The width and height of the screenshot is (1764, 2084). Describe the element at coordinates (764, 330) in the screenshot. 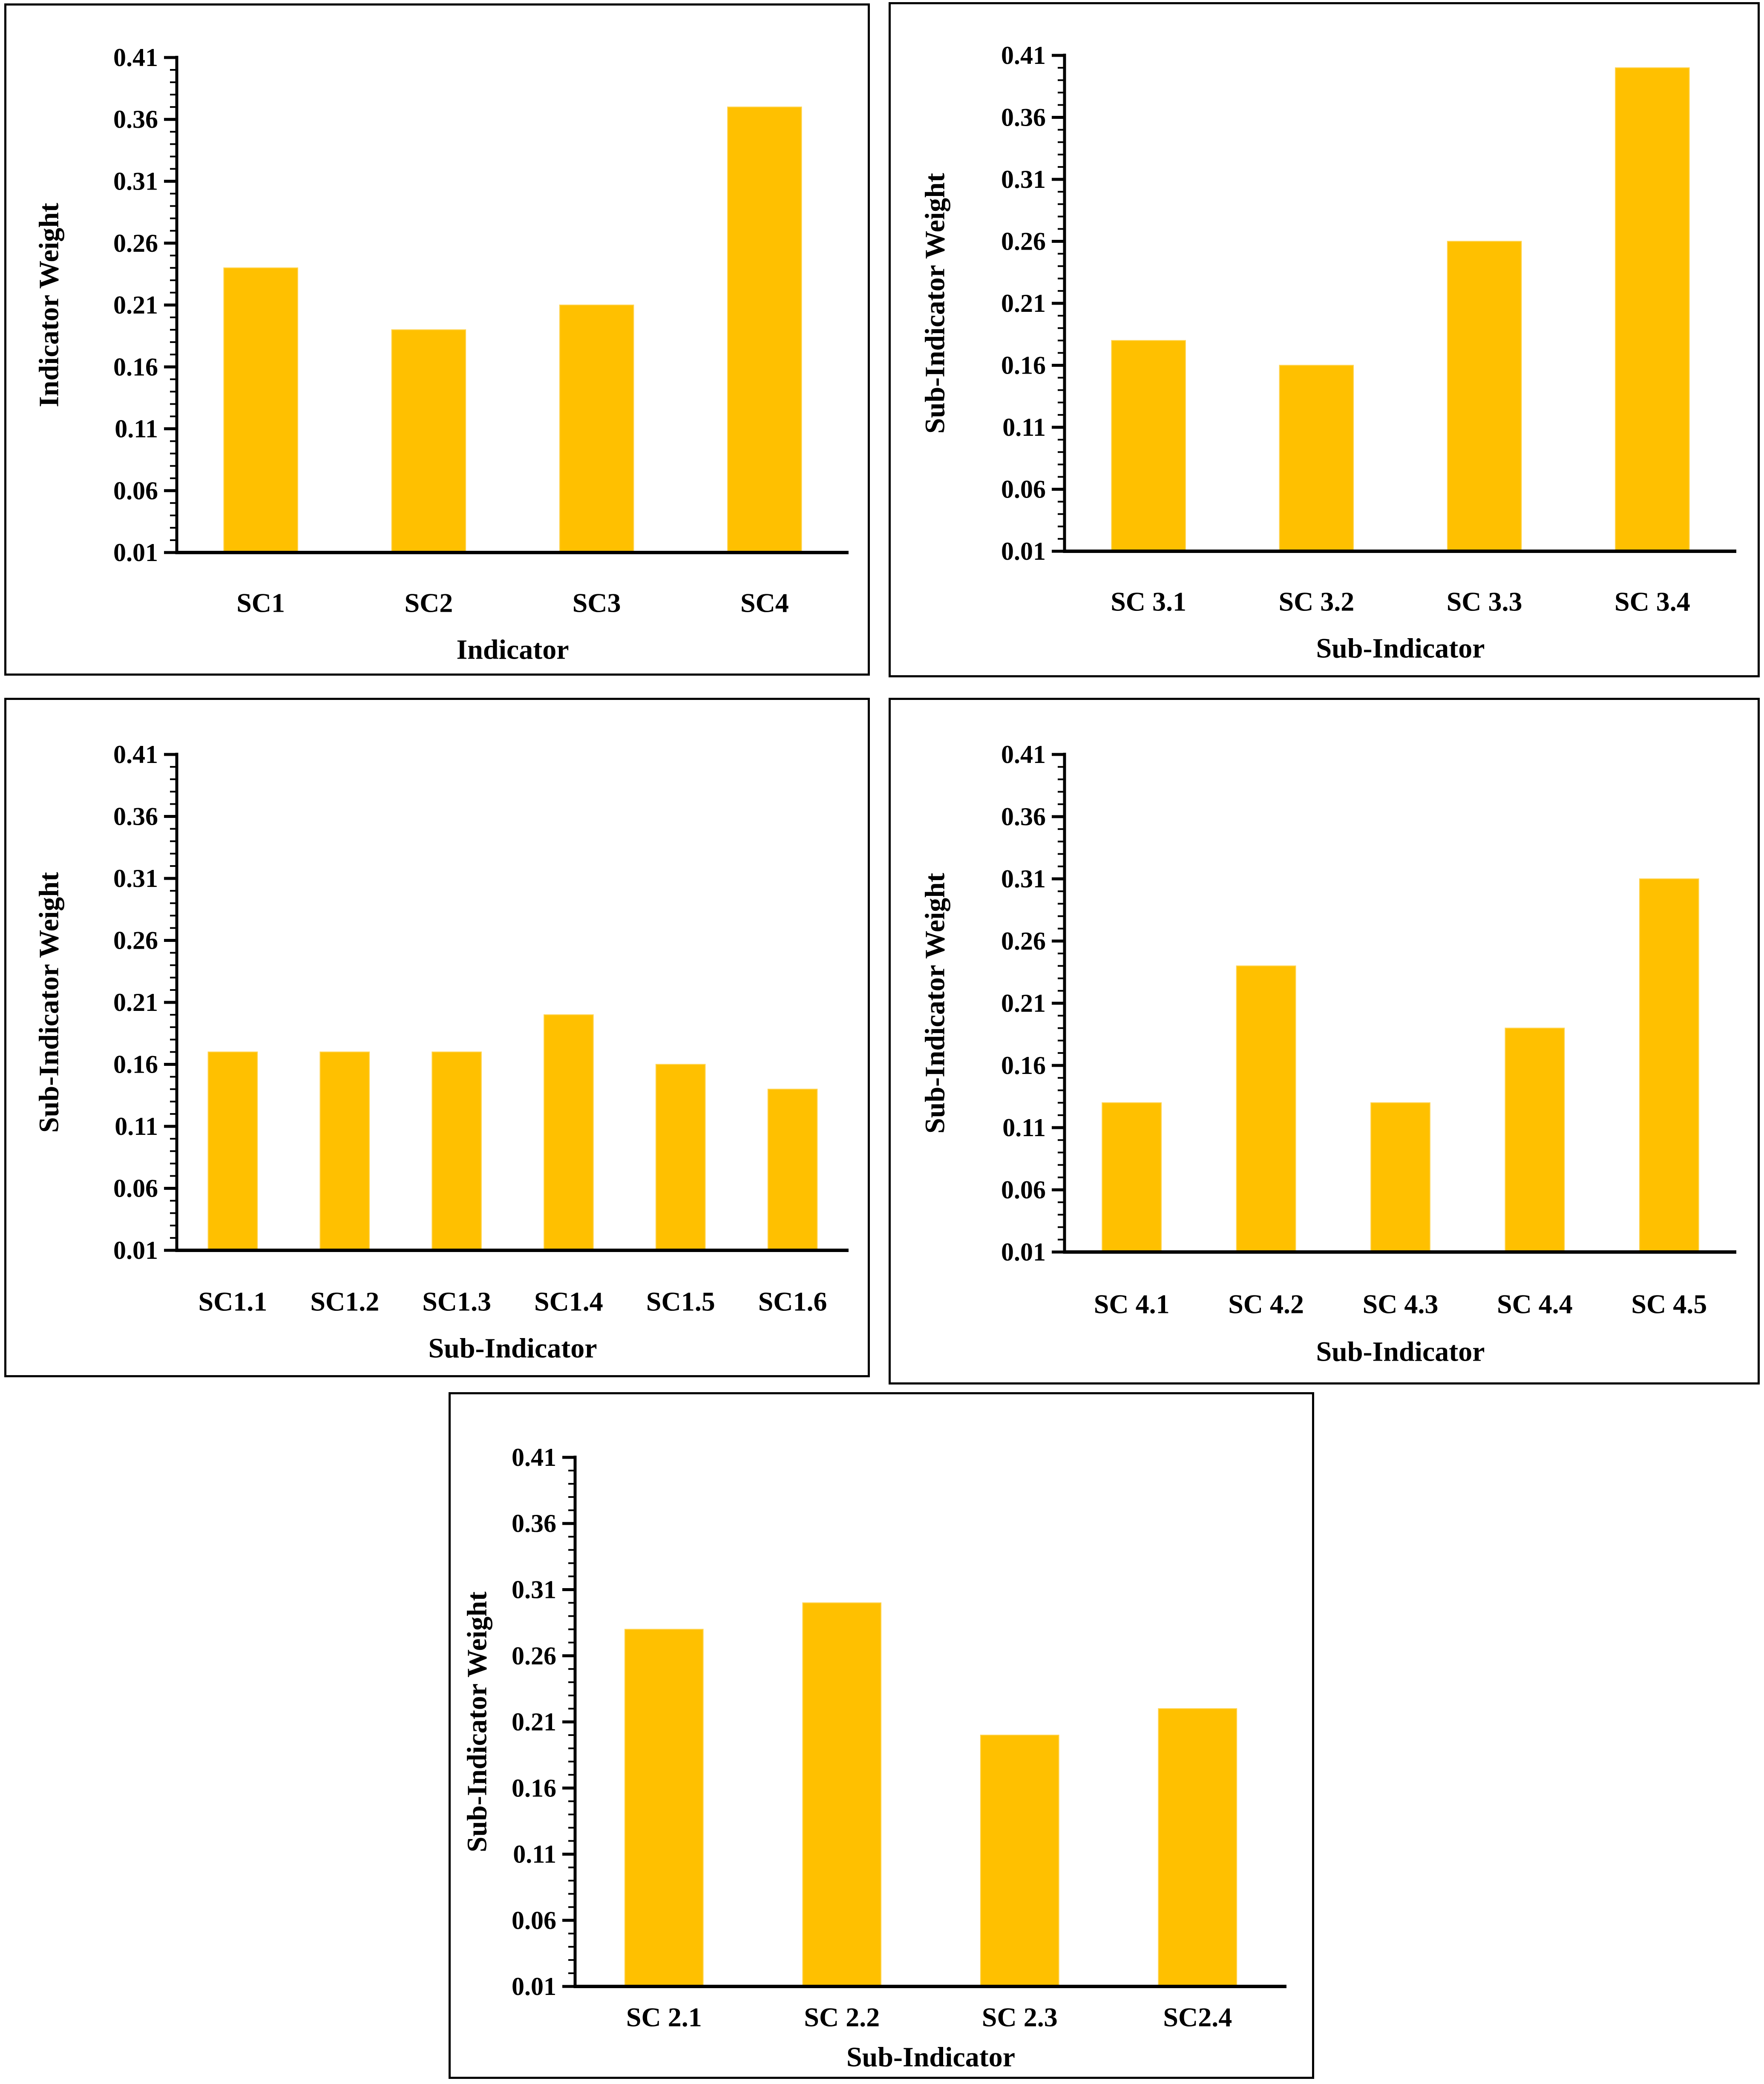

I see `bar-SC4` at that location.